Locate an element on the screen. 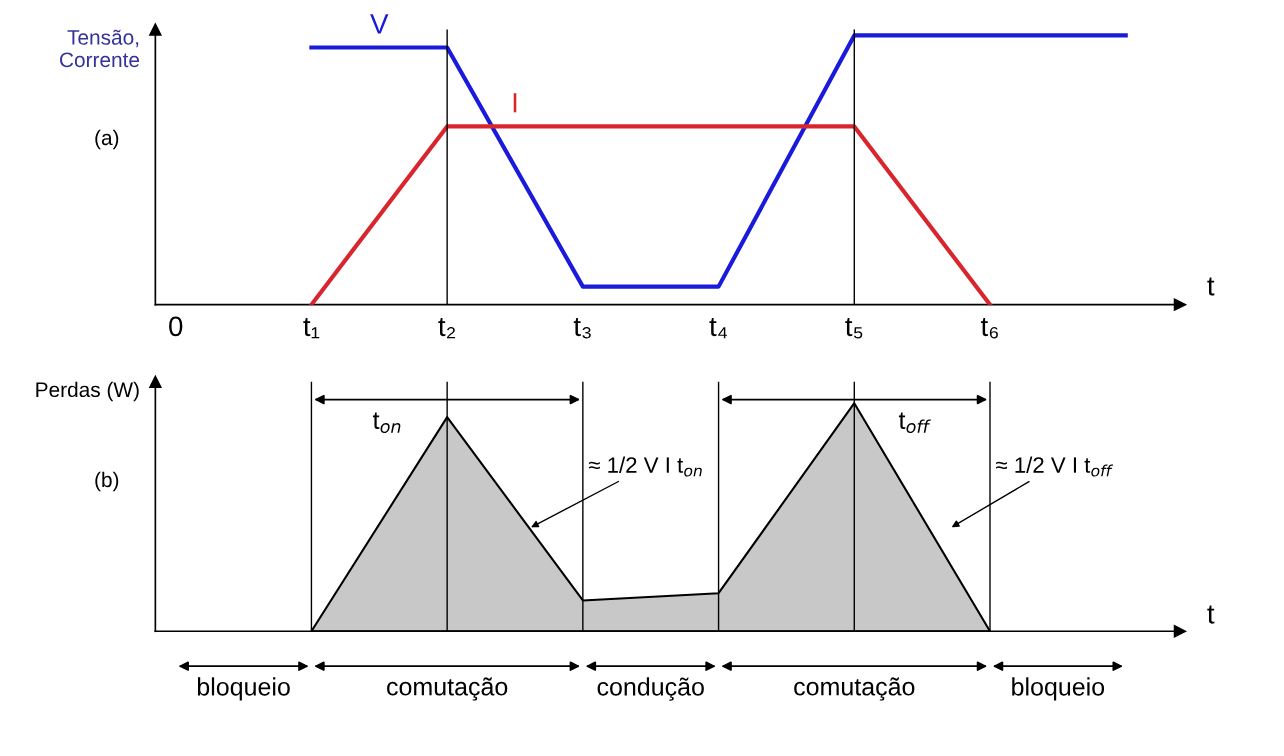 This screenshot has height=756, width=1284. x-tick-label: t₃ is located at coordinates (582, 328).